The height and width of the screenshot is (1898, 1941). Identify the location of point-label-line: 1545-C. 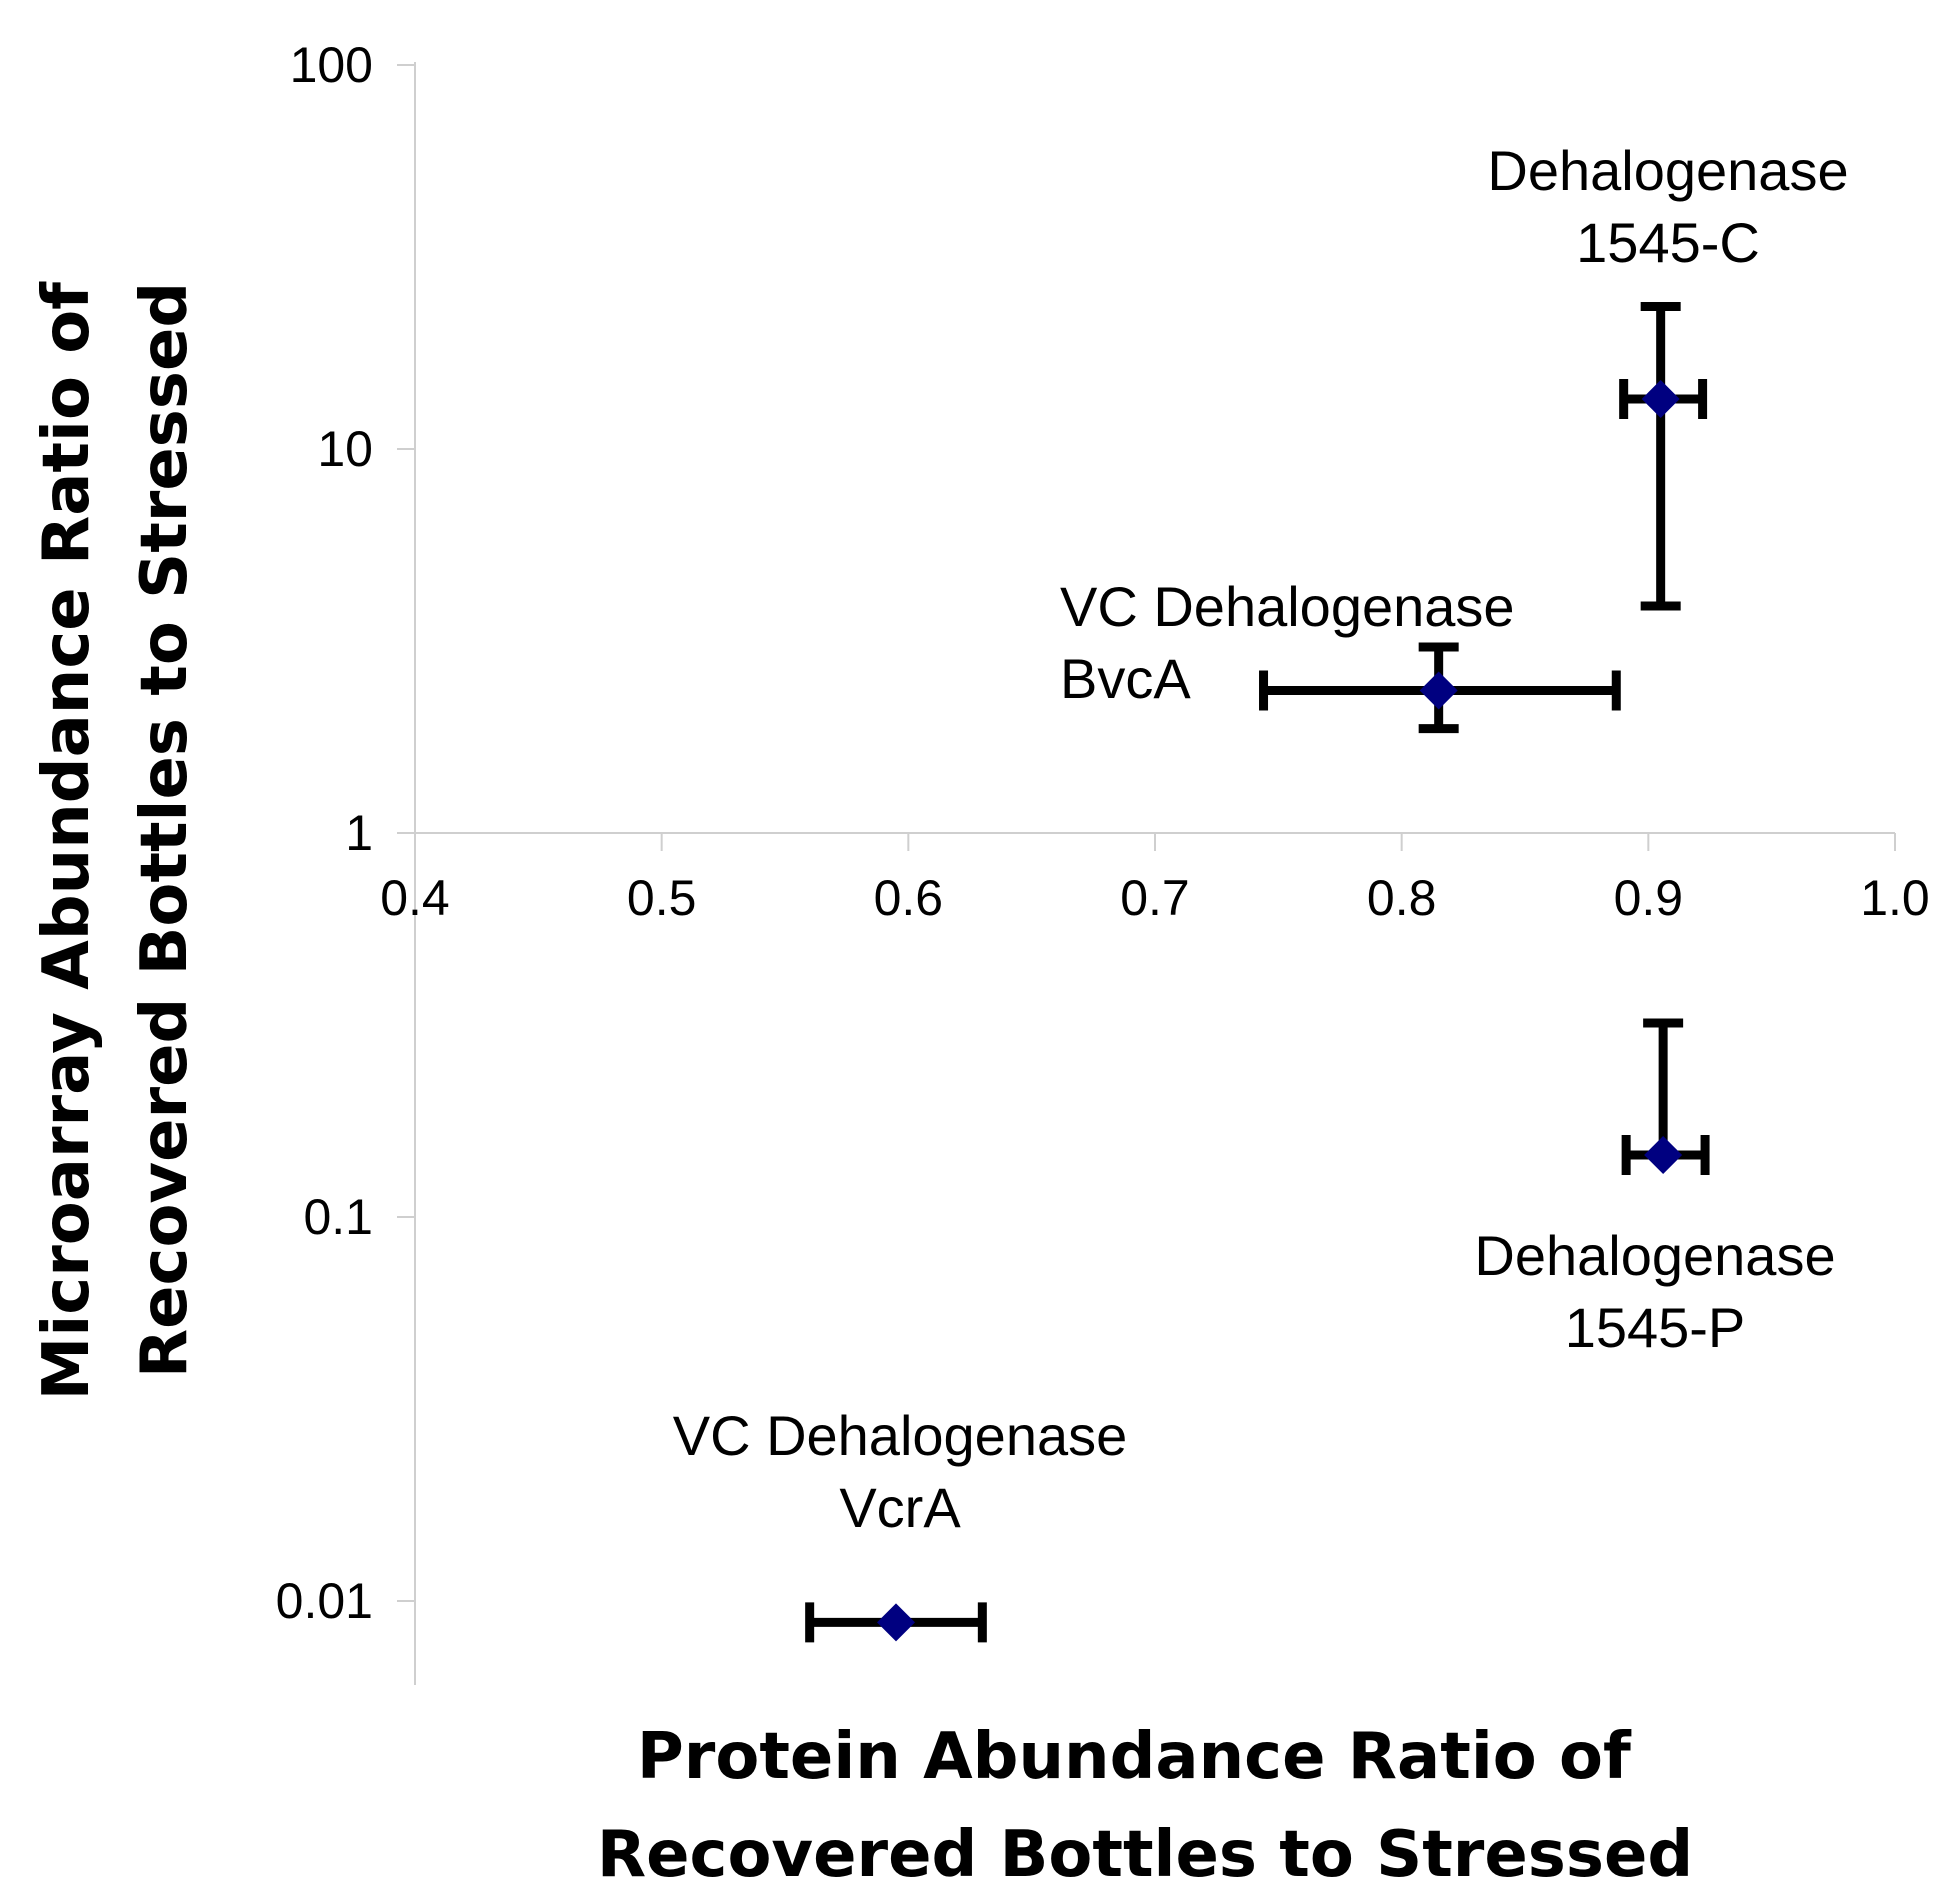
(1668, 242).